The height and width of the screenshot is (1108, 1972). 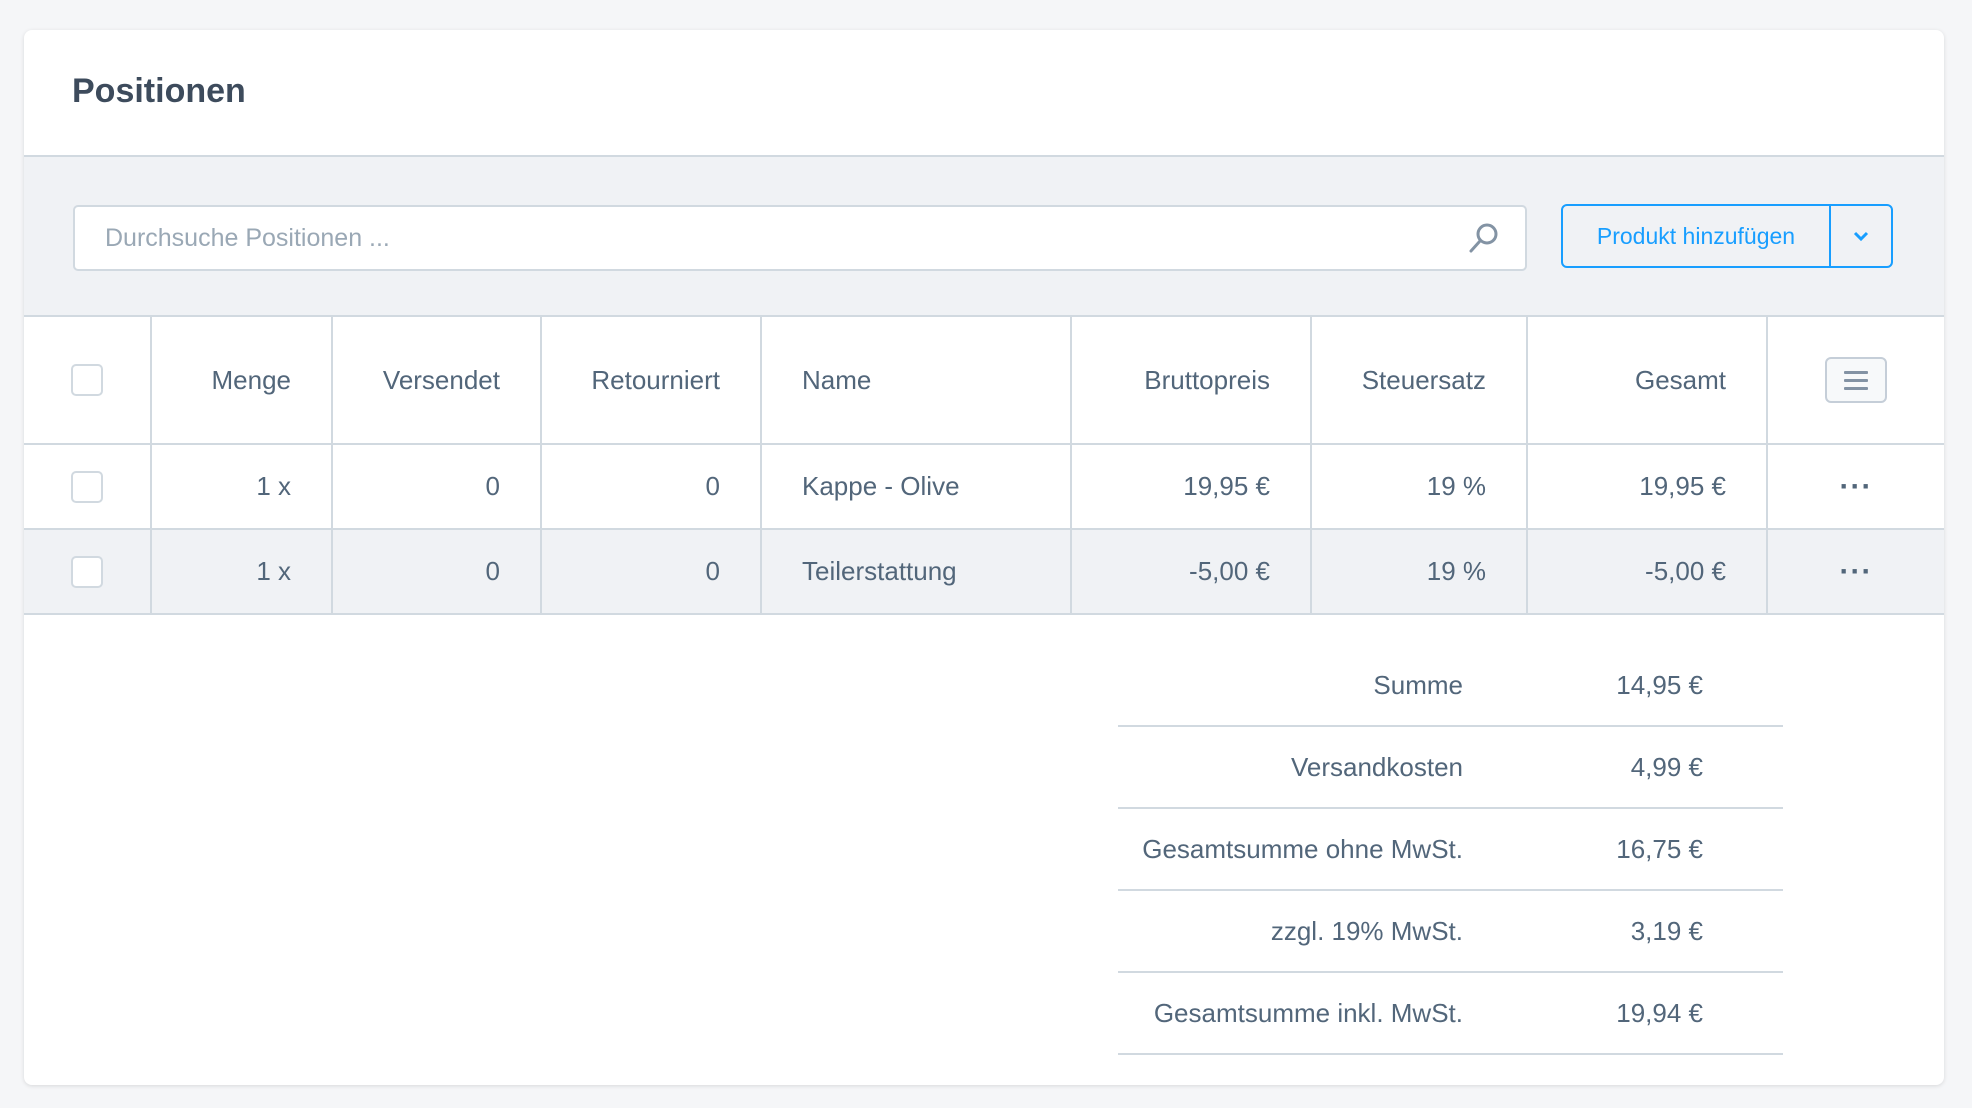 I want to click on summary-row-net-total: Gesamtsumme ohne MwSt. 16,75 €, so click(x=1450, y=850).